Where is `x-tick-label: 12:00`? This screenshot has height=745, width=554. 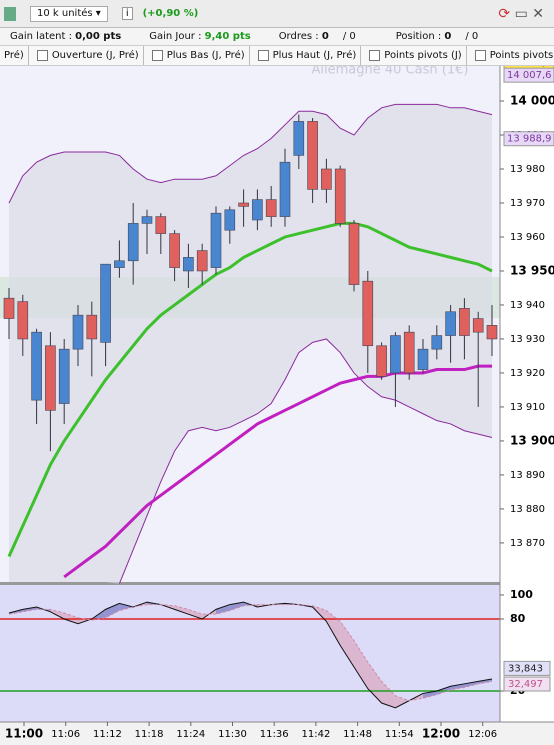 x-tick-label: 12:00 is located at coordinates (441, 734).